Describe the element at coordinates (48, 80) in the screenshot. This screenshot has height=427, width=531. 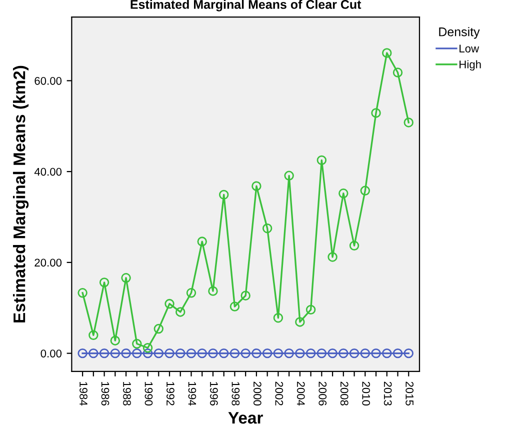
I see `y-tick-label: 60.00` at that location.